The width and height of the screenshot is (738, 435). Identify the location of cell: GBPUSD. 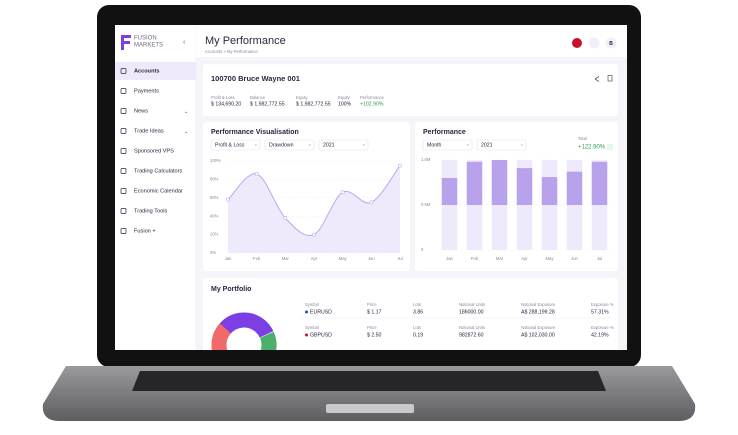
(321, 335).